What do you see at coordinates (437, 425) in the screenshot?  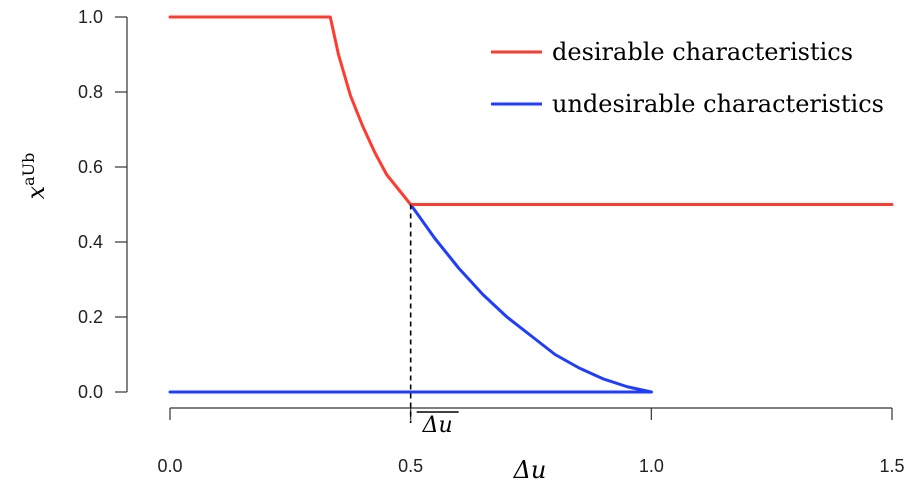 I see `threshold-label: Δu` at bounding box center [437, 425].